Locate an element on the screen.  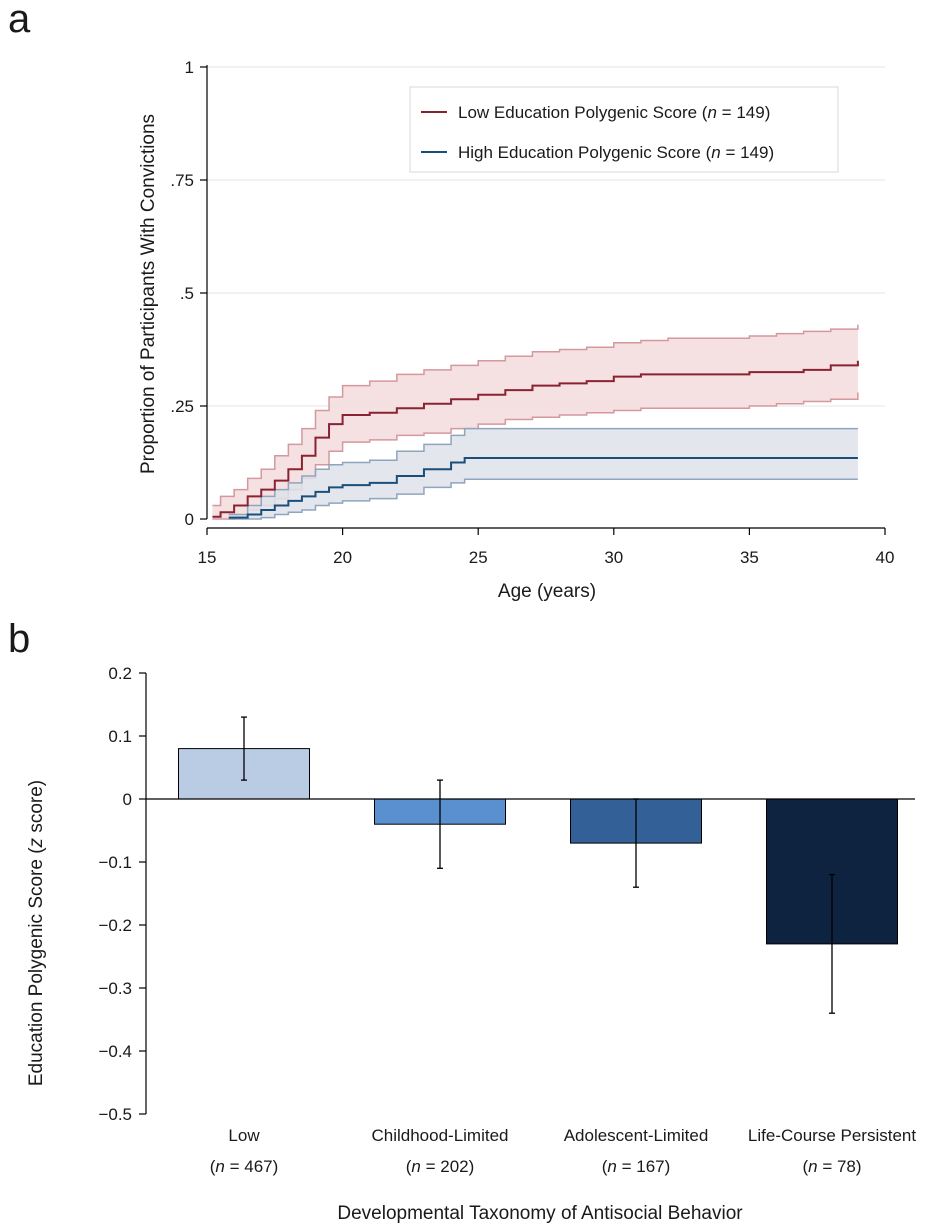
panel-a-x-tick-label: 35 is located at coordinates (749, 557).